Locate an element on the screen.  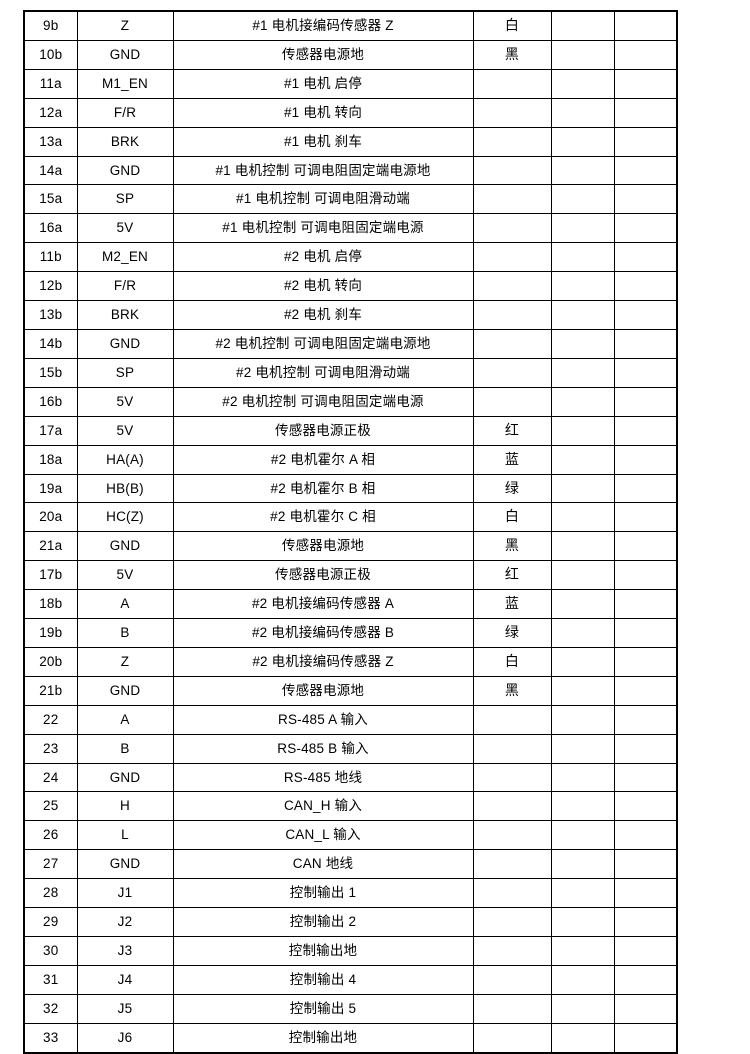
cell-signal-name: M2_EN is located at coordinates (125, 257).